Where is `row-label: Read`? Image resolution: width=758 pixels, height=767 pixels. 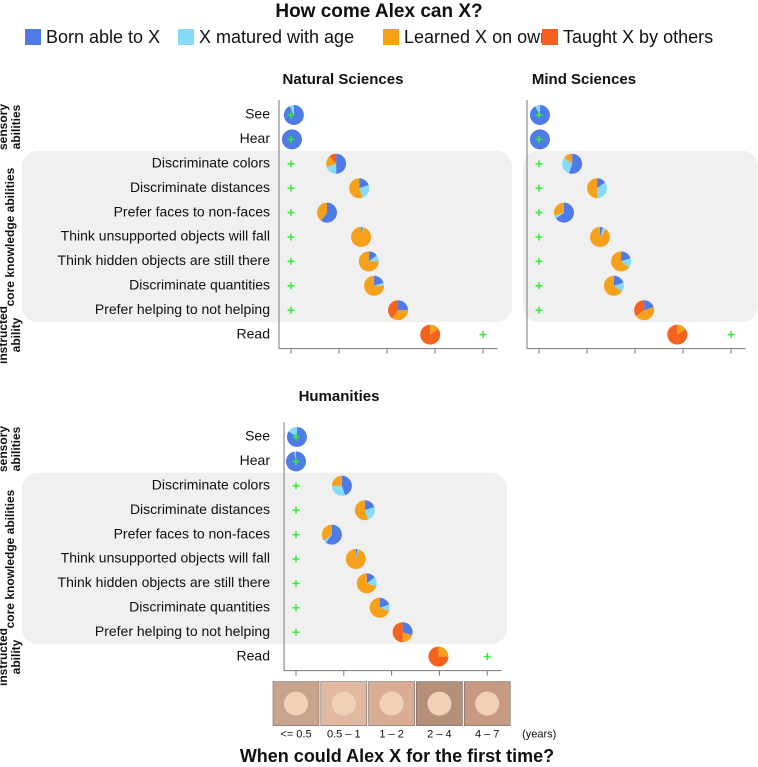
row-label: Read is located at coordinates (253, 655).